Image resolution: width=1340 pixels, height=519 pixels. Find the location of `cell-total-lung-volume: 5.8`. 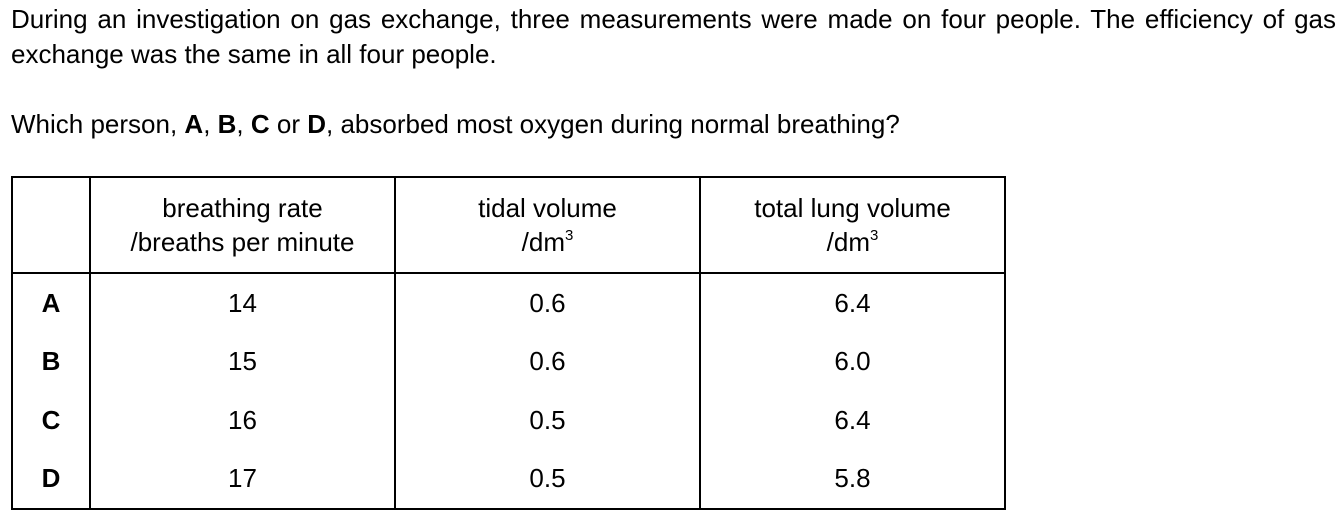

cell-total-lung-volume: 5.8 is located at coordinates (852, 479).